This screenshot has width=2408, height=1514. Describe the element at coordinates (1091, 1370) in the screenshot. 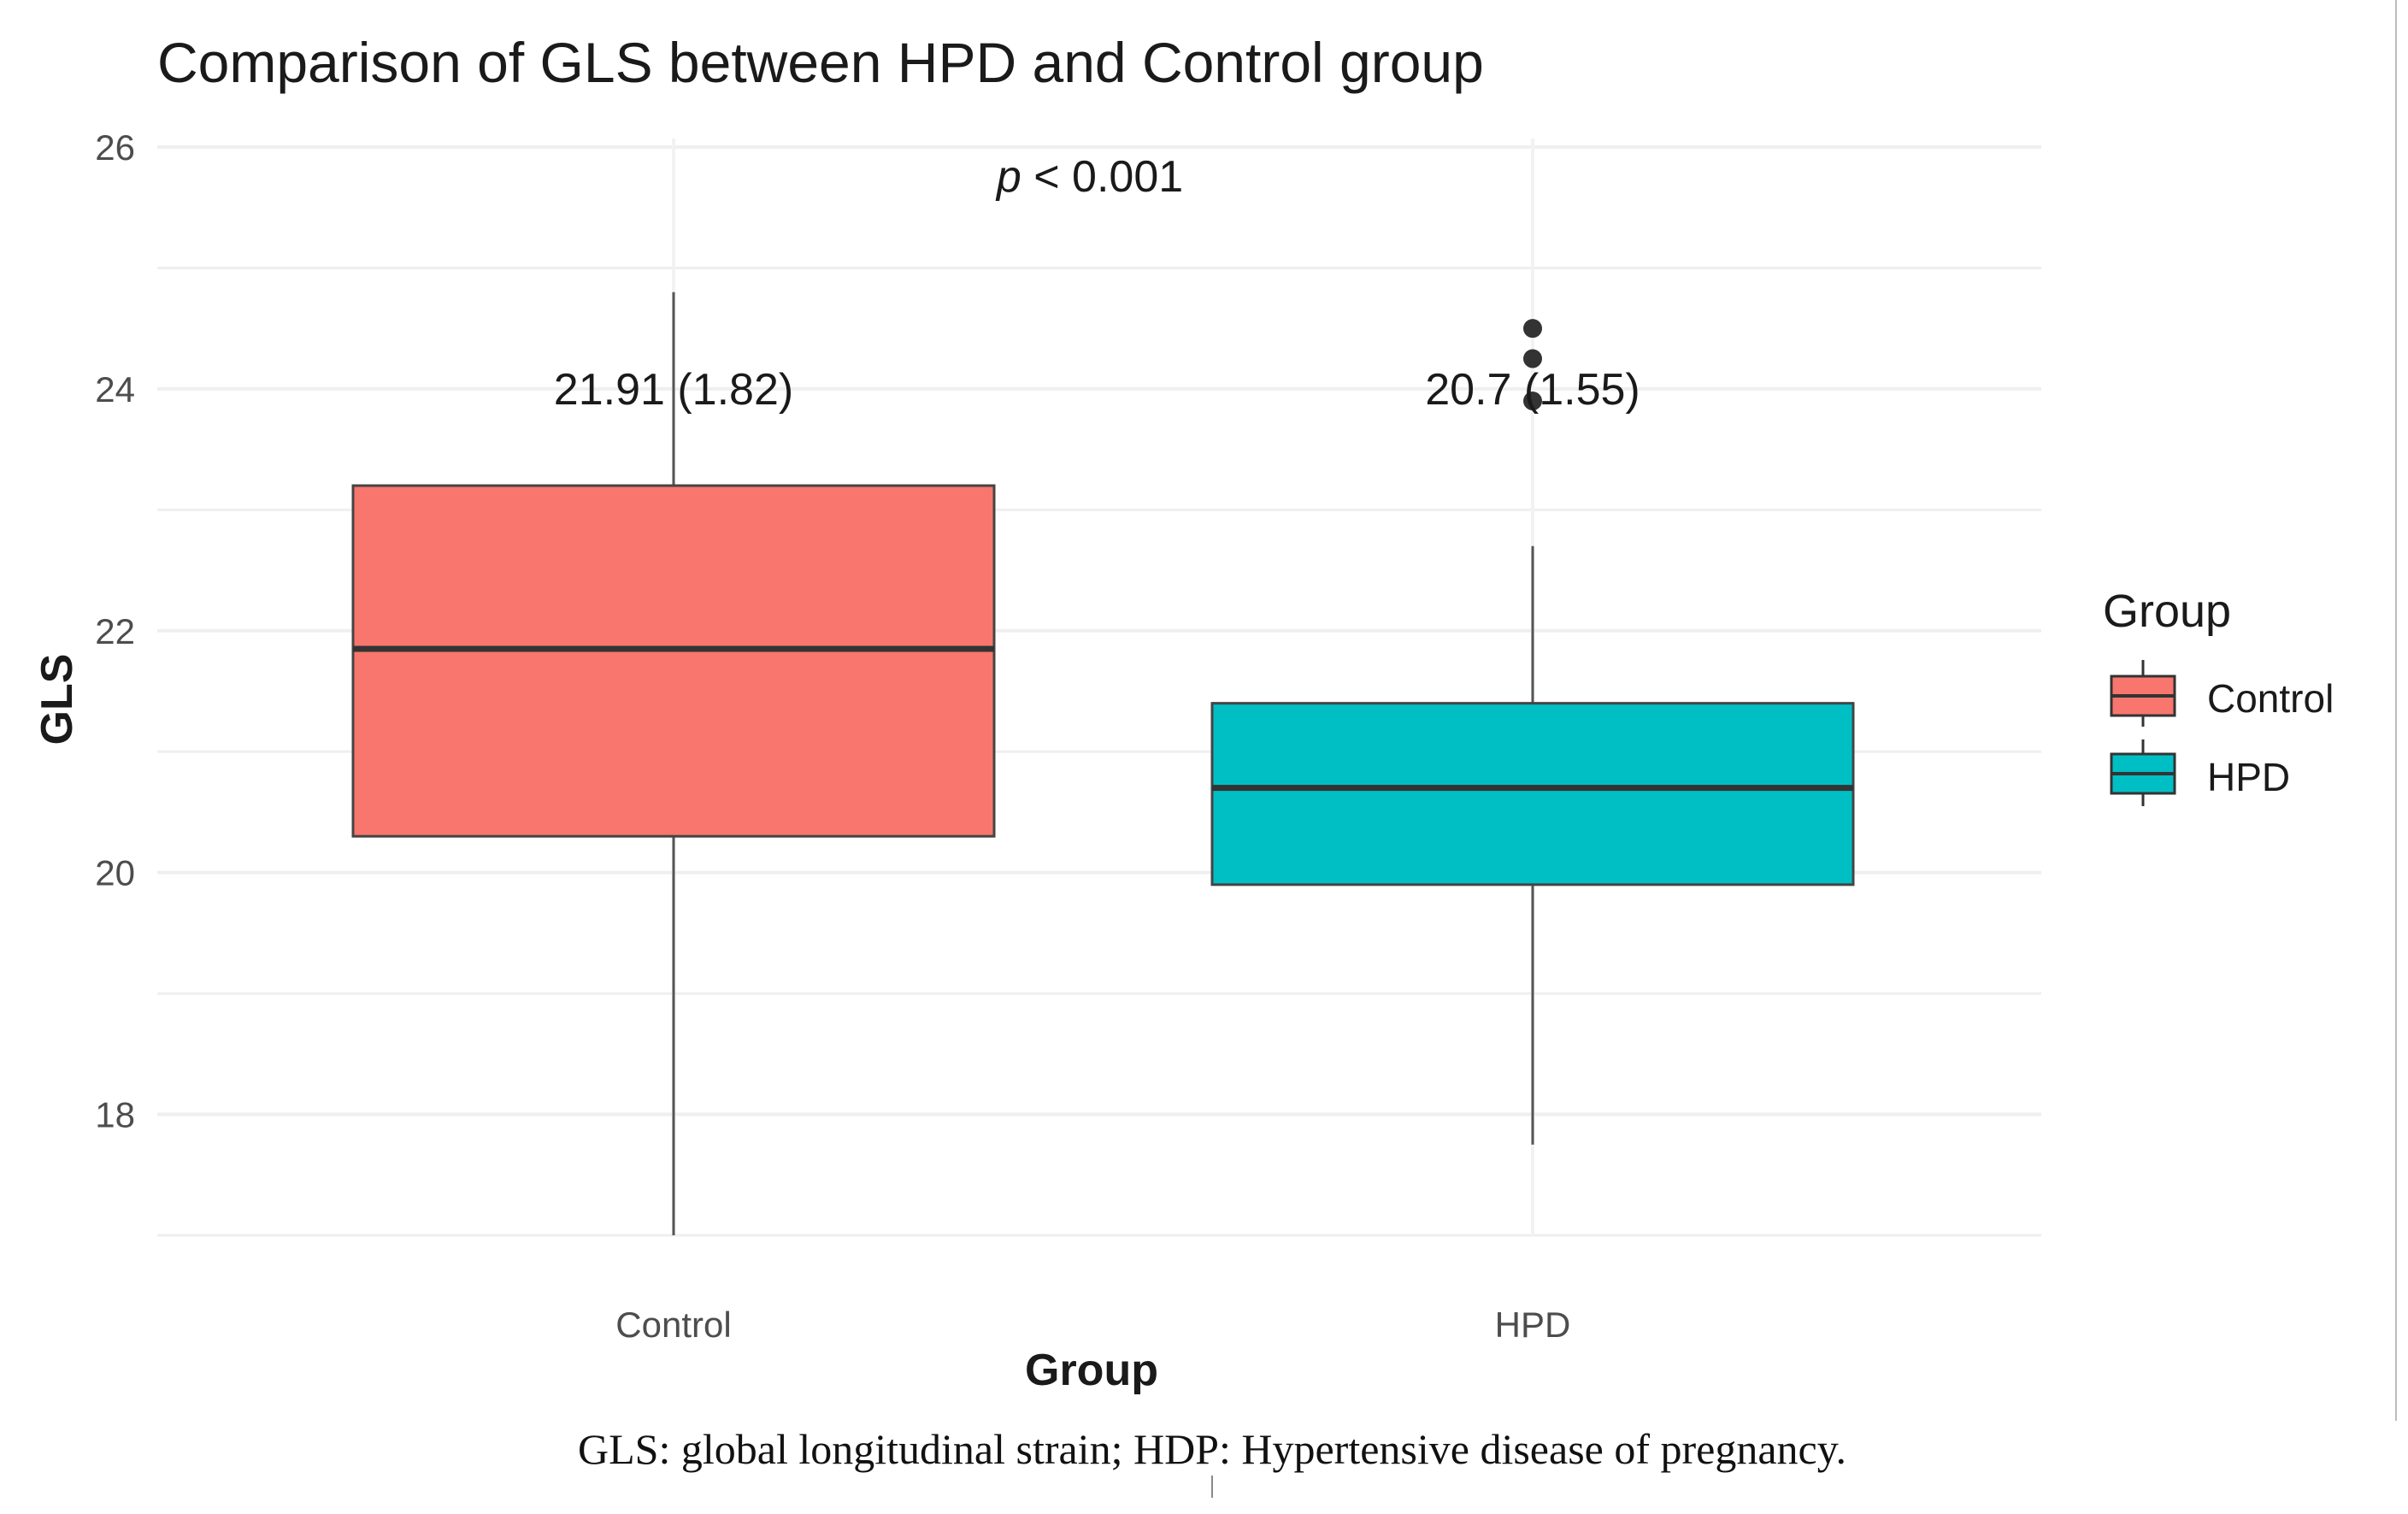

I see `x-axis-title: Group` at that location.